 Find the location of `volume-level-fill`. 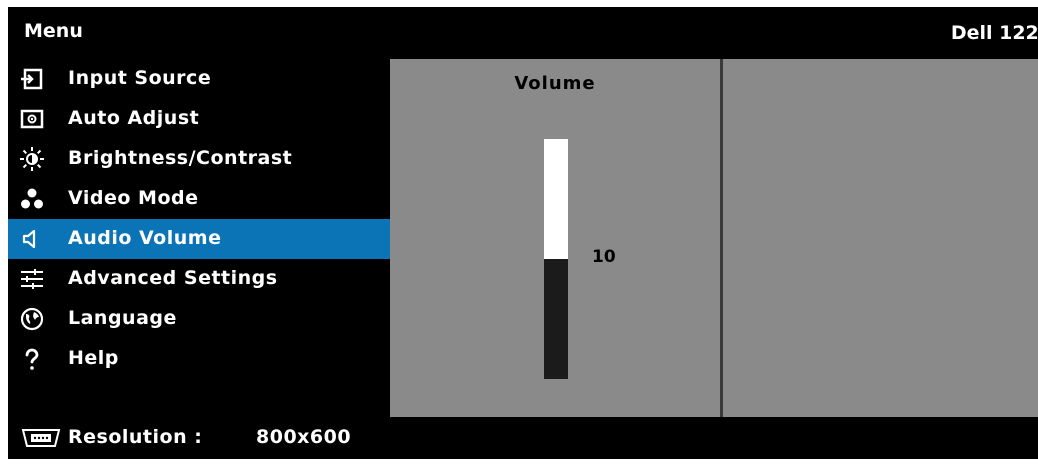

volume-level-fill is located at coordinates (556, 199).